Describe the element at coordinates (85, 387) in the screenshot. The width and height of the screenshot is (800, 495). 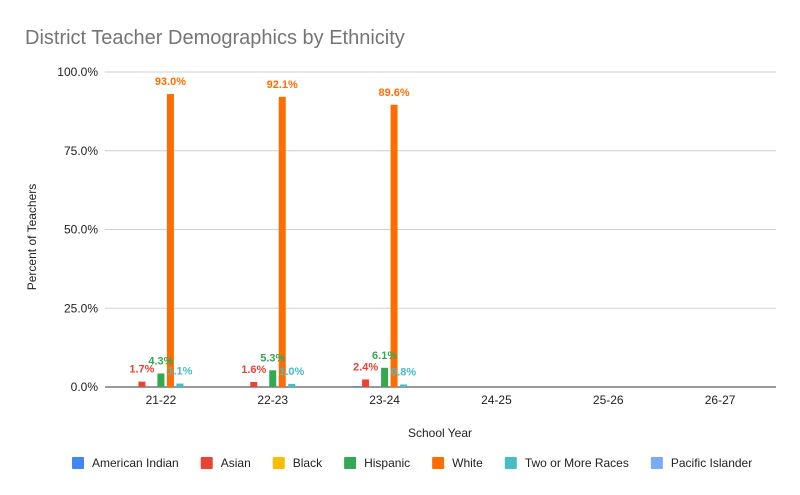
I see `y-tick-label: 0.0%` at that location.